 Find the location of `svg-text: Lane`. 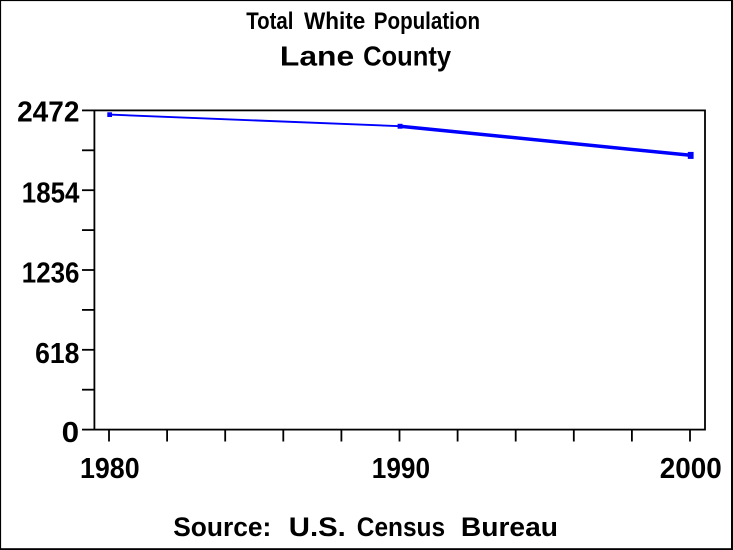

svg-text: Lane is located at coordinates (317, 56).